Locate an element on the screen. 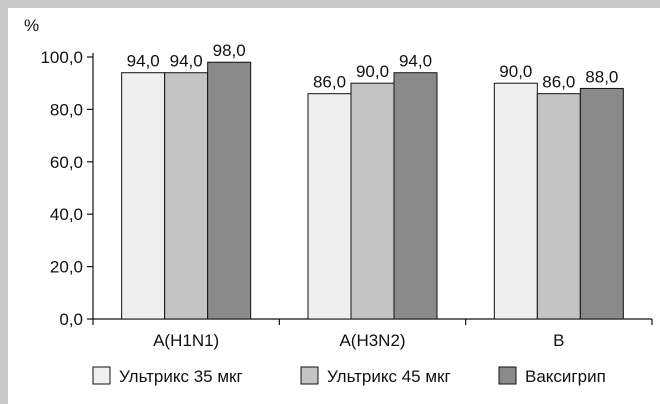 The image size is (660, 404). y-tick-label: 40,0 is located at coordinates (66, 214).